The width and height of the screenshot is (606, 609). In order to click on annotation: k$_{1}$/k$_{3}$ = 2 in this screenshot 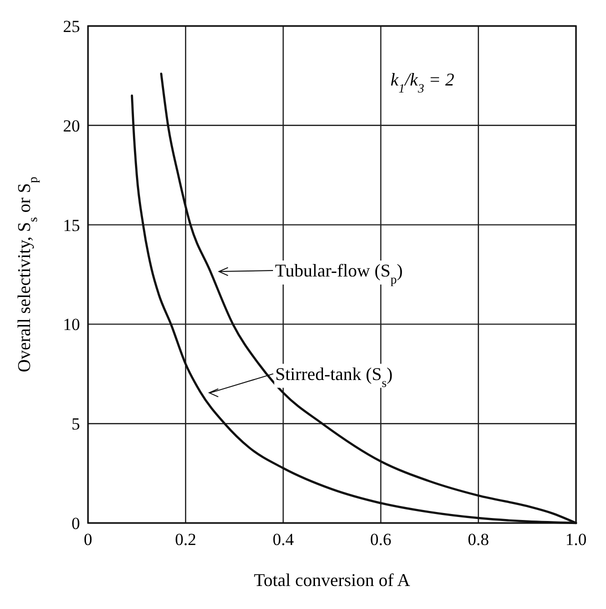, I will do `click(422, 83)`.